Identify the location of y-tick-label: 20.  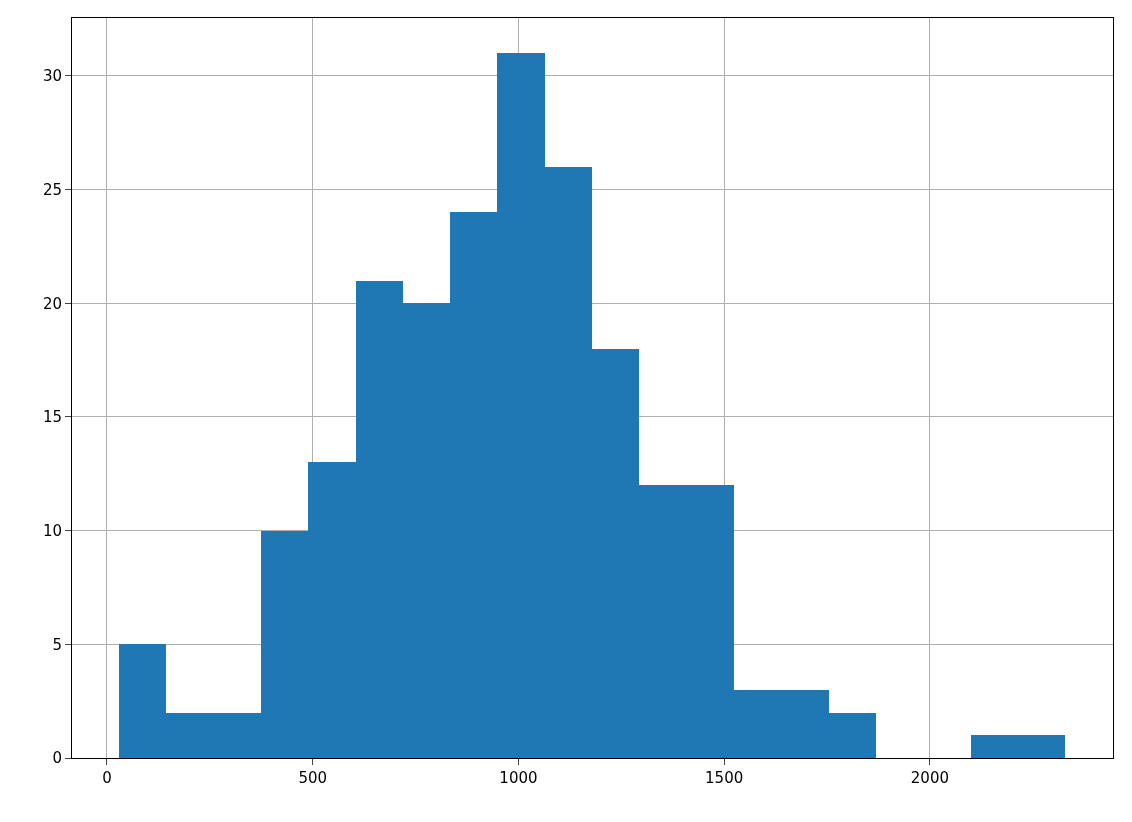
(52, 303).